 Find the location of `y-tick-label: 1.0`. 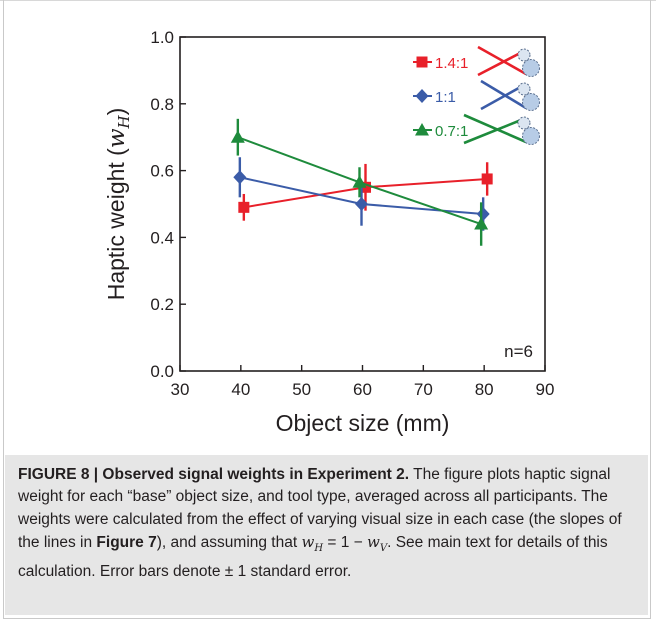

y-tick-label: 1.0 is located at coordinates (162, 37).